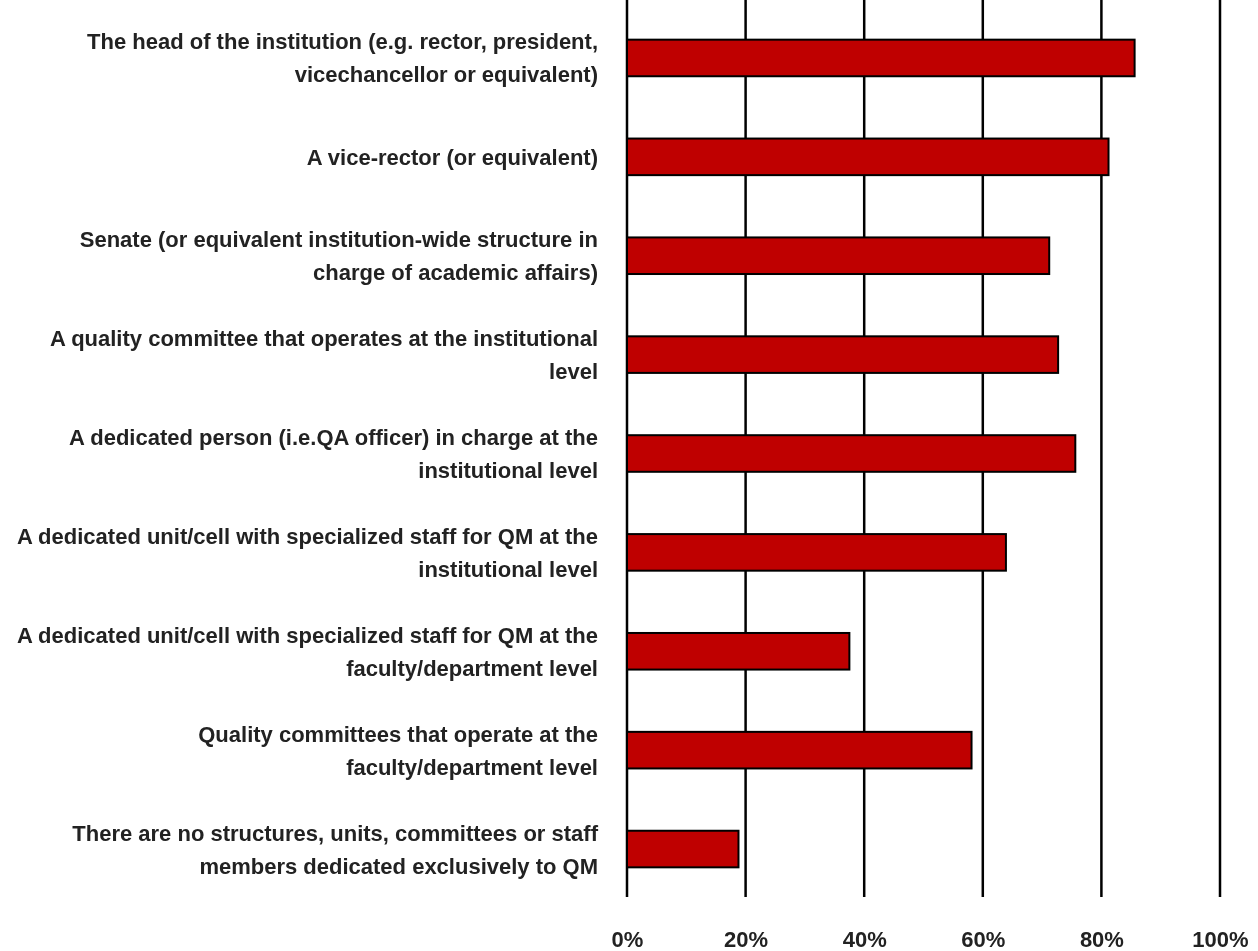 The width and height of the screenshot is (1258, 951). What do you see at coordinates (1101, 938) in the screenshot?
I see `x-tick-label: 80%` at bounding box center [1101, 938].